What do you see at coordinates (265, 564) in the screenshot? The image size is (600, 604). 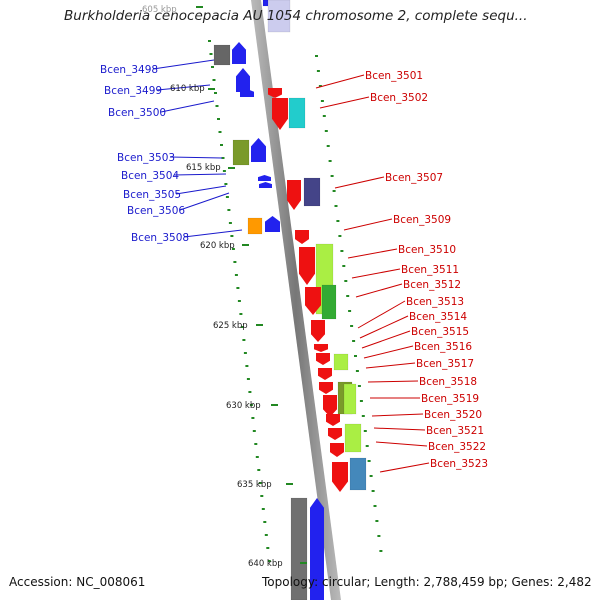 I see `tick-label: 640 kbp` at bounding box center [265, 564].